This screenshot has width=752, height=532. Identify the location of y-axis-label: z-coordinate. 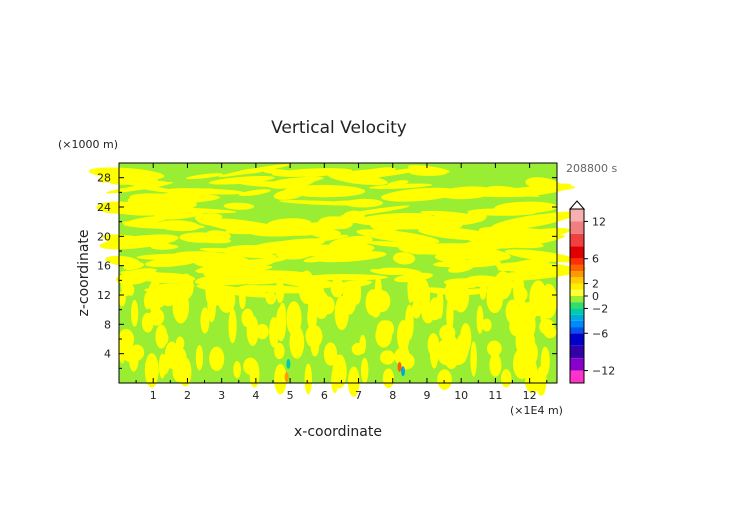
(84, 272).